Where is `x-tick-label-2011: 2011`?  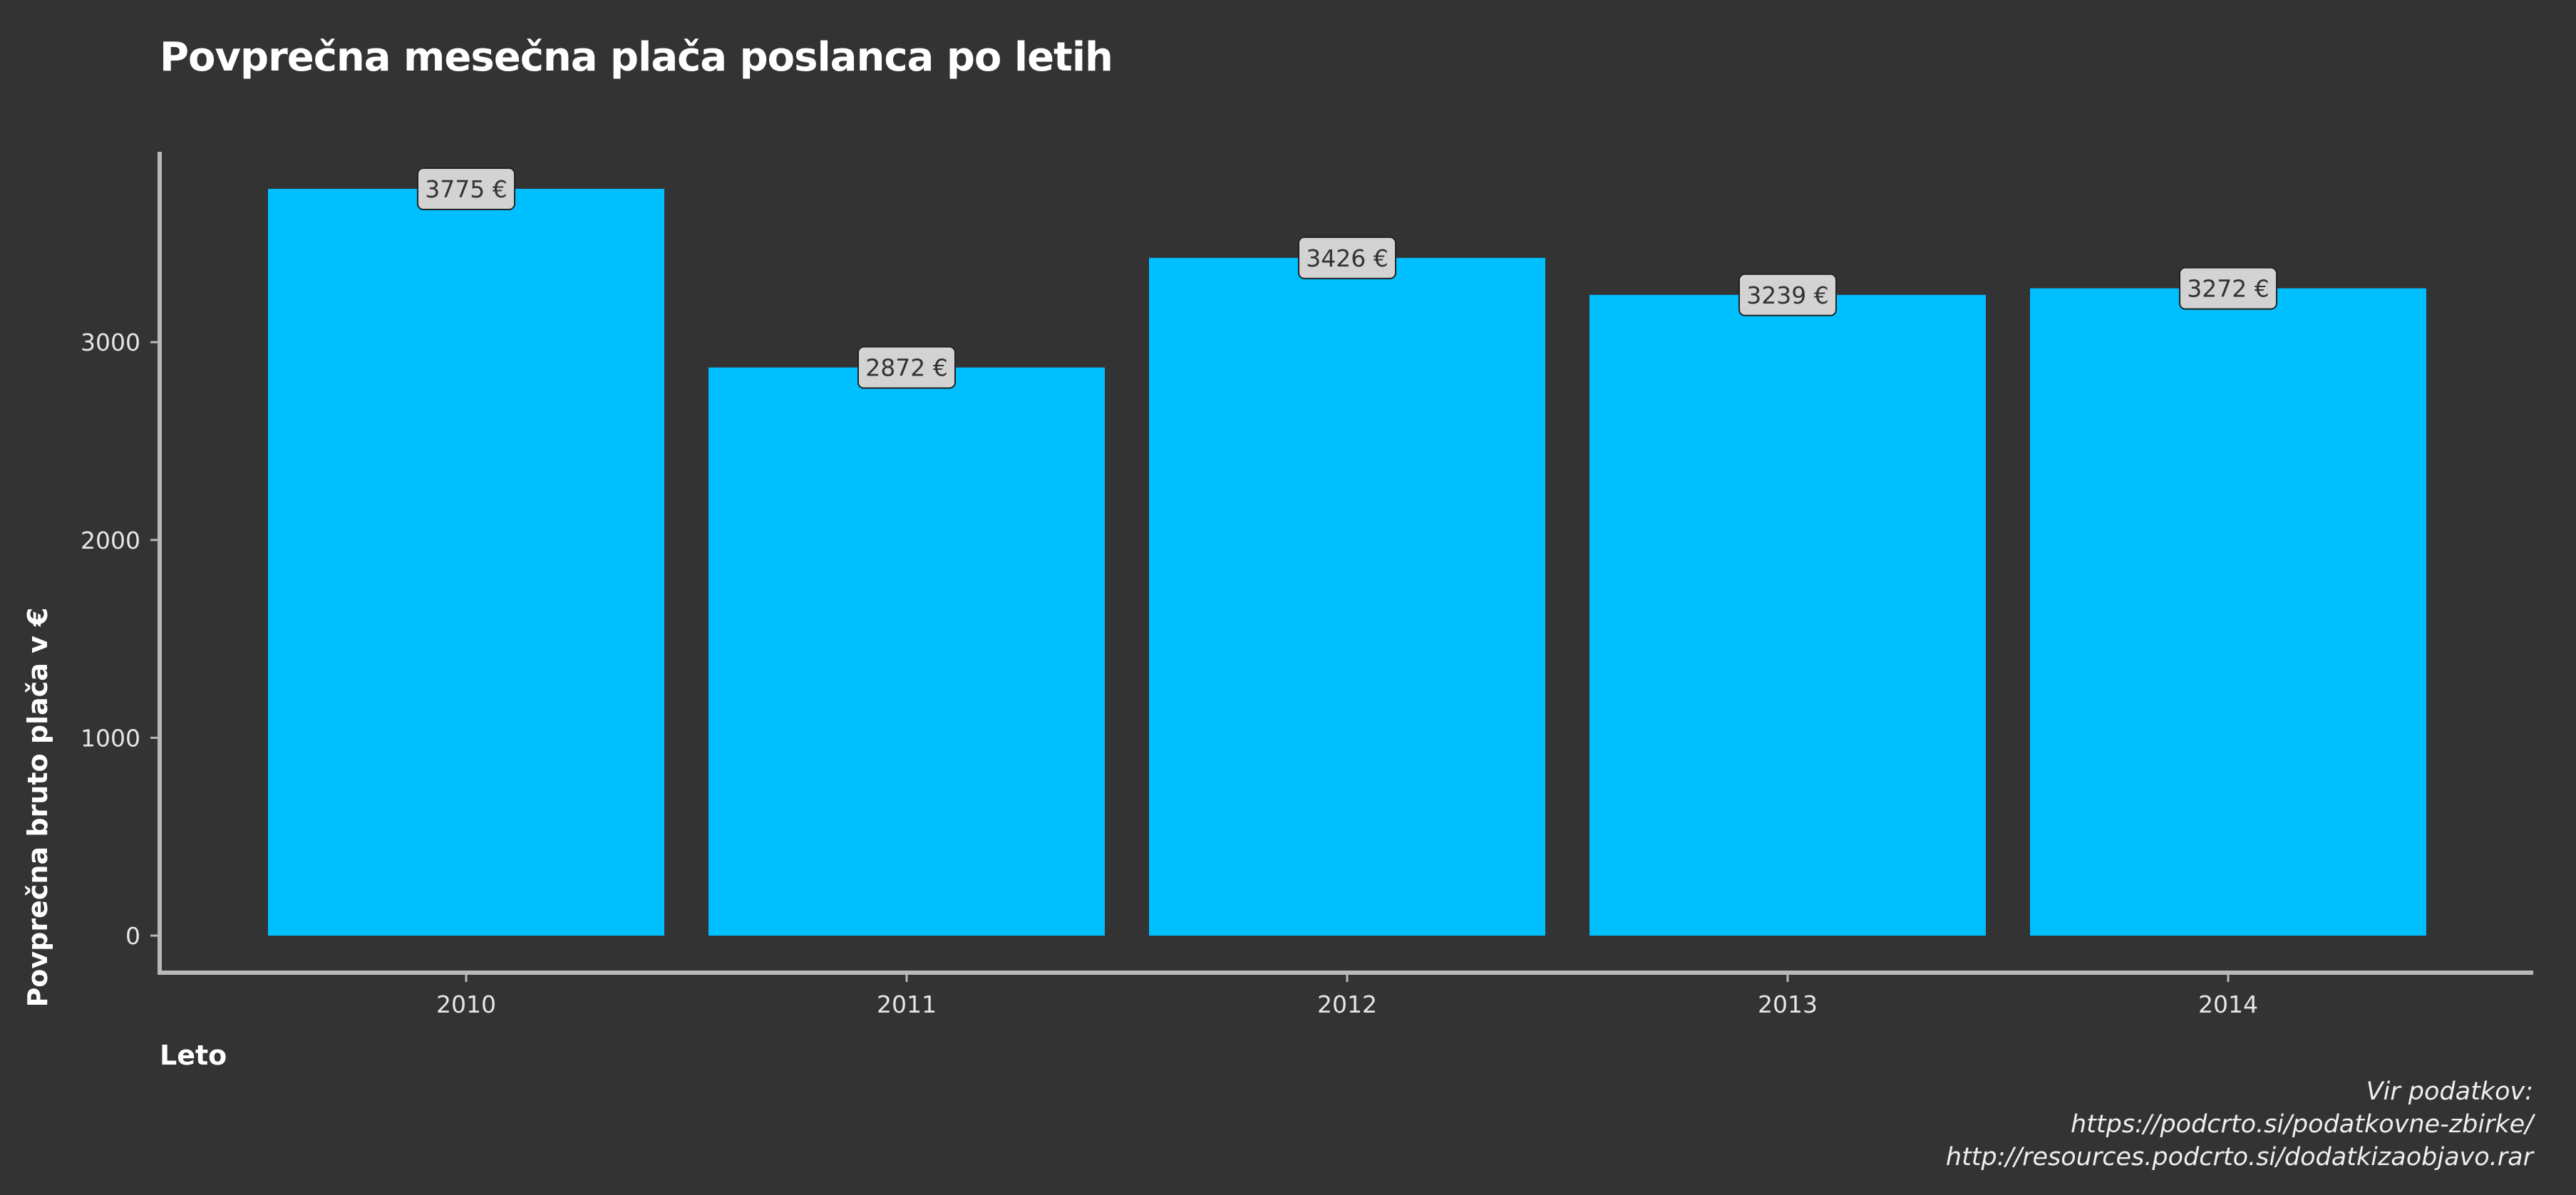 x-tick-label-2011: 2011 is located at coordinates (907, 1004).